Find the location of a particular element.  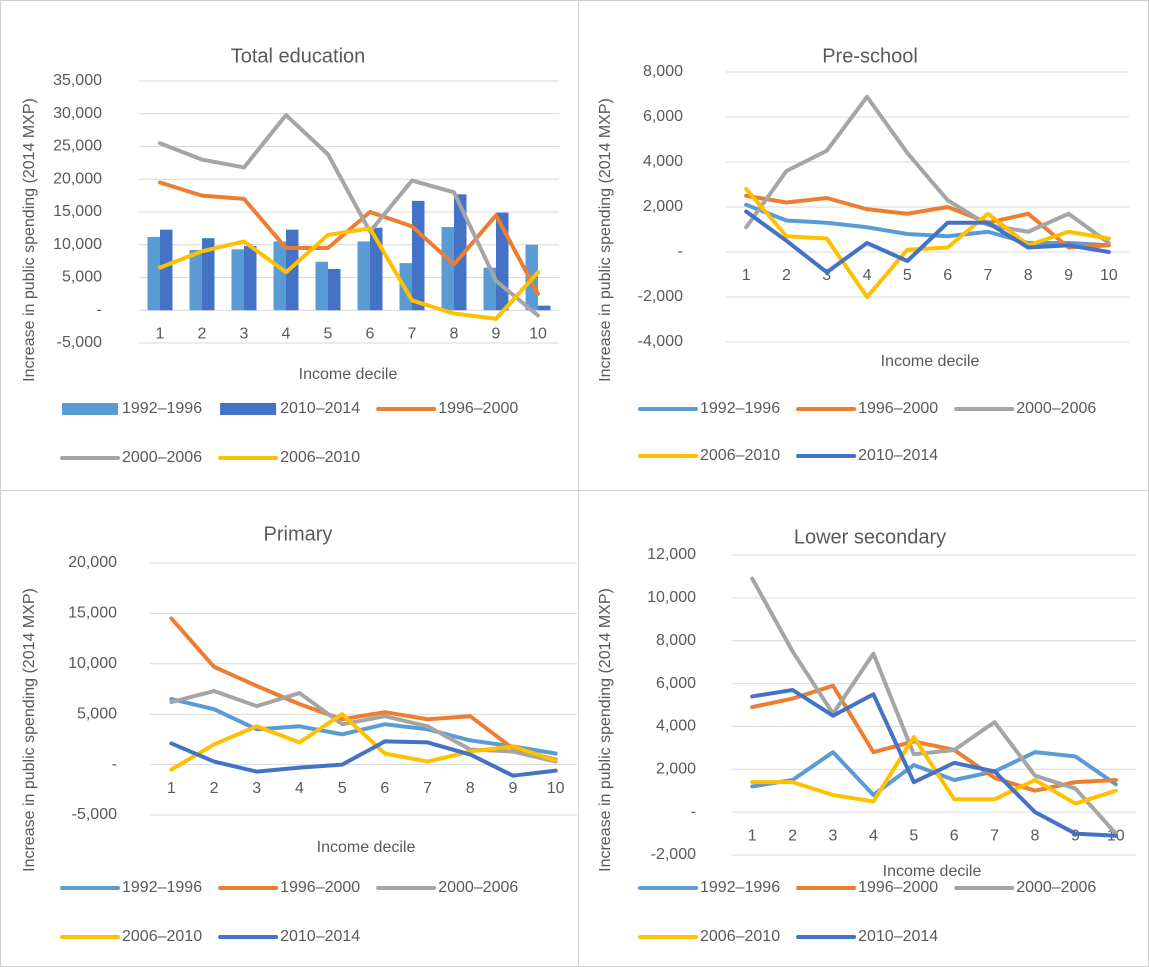

y-tick-label: 12,000 is located at coordinates (671, 554).